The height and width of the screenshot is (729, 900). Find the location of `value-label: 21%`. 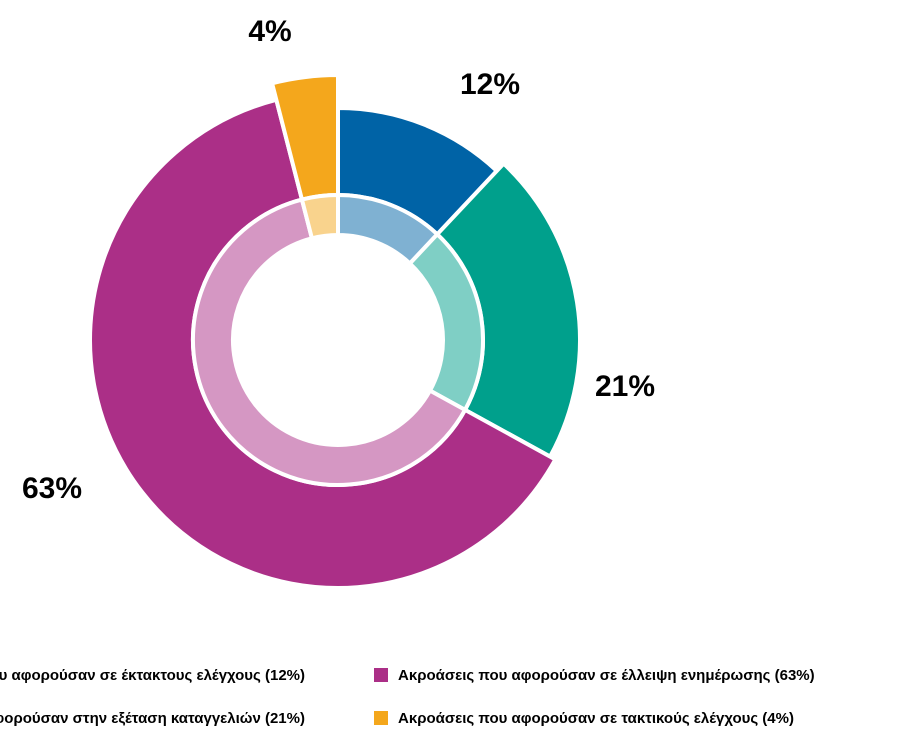

value-label: 21% is located at coordinates (625, 386).